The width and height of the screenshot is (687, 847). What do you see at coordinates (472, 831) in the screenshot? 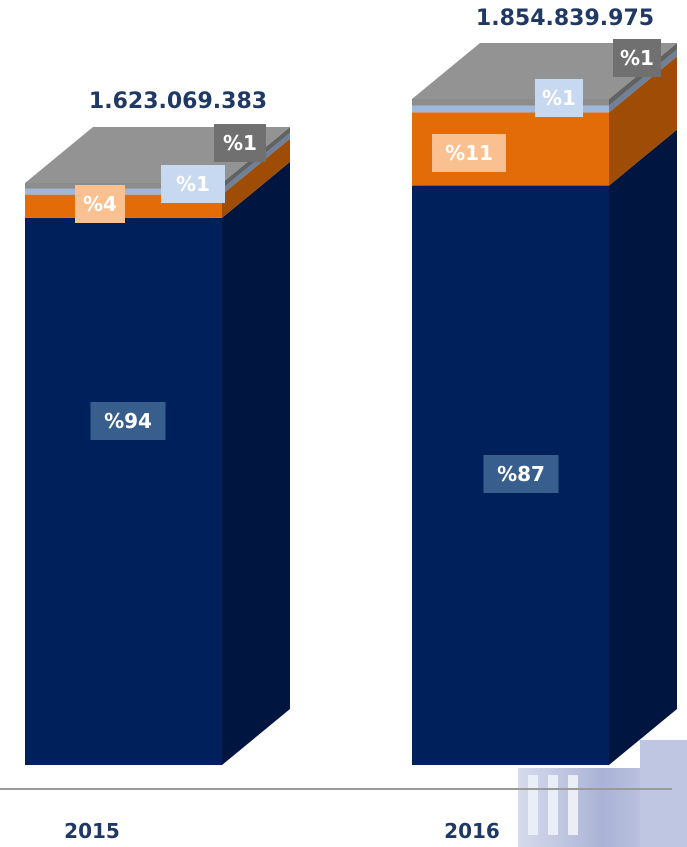
I see `category-label-2016: 2016` at bounding box center [472, 831].